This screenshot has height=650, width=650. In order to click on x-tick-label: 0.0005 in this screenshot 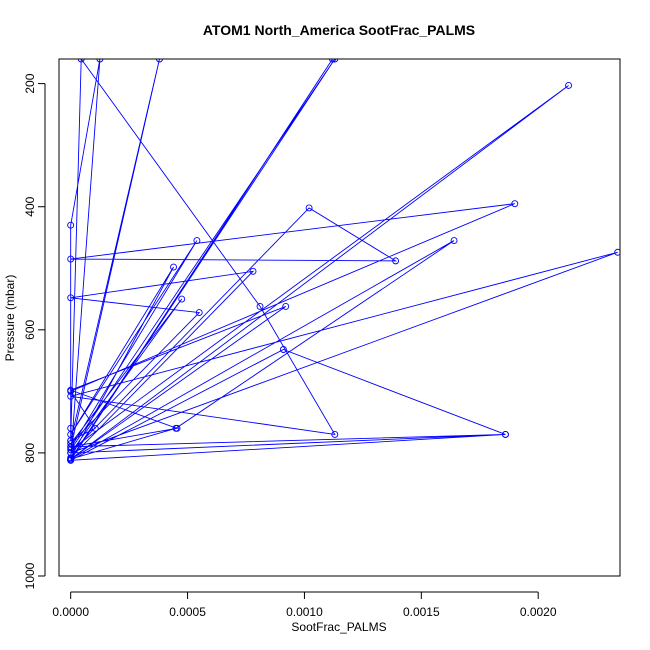, I will do `click(187, 612)`.